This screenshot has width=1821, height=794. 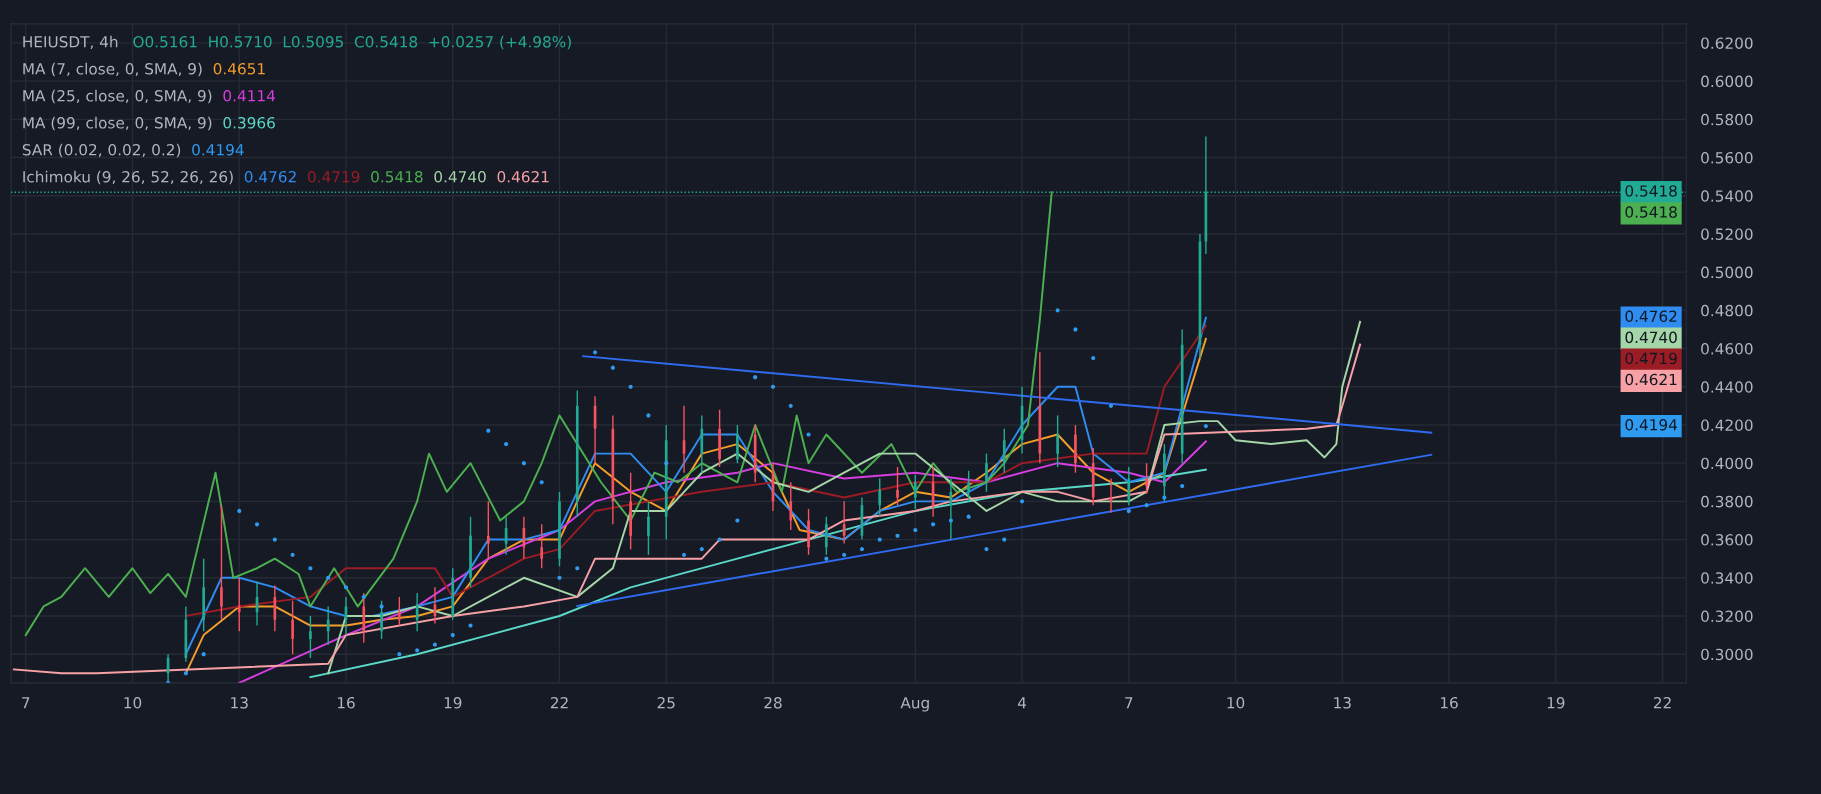 What do you see at coordinates (117, 123) in the screenshot?
I see `annotation: MA (99, close, 0, SMA, 9)` at bounding box center [117, 123].